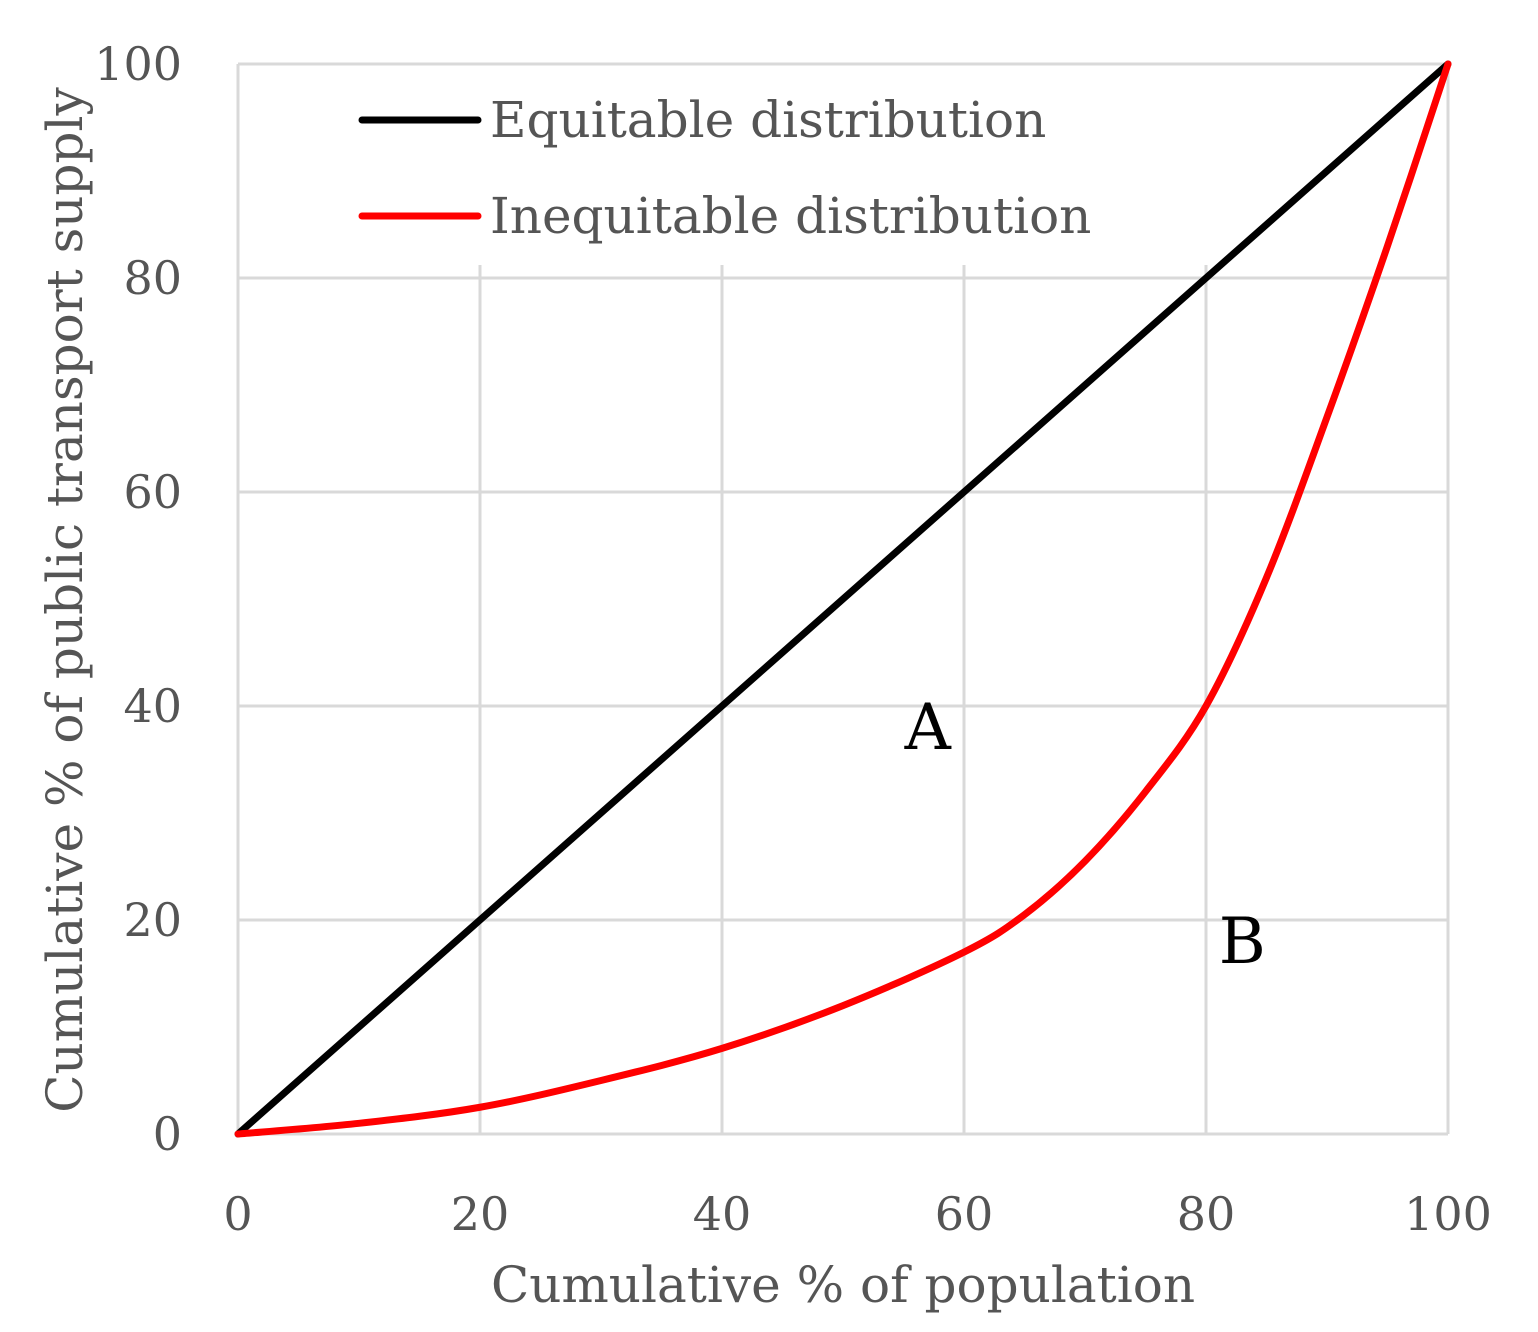 This screenshot has height=1332, width=1538. What do you see at coordinates (768, 120) in the screenshot?
I see `legend-label-0: Equitable distribution` at bounding box center [768, 120].